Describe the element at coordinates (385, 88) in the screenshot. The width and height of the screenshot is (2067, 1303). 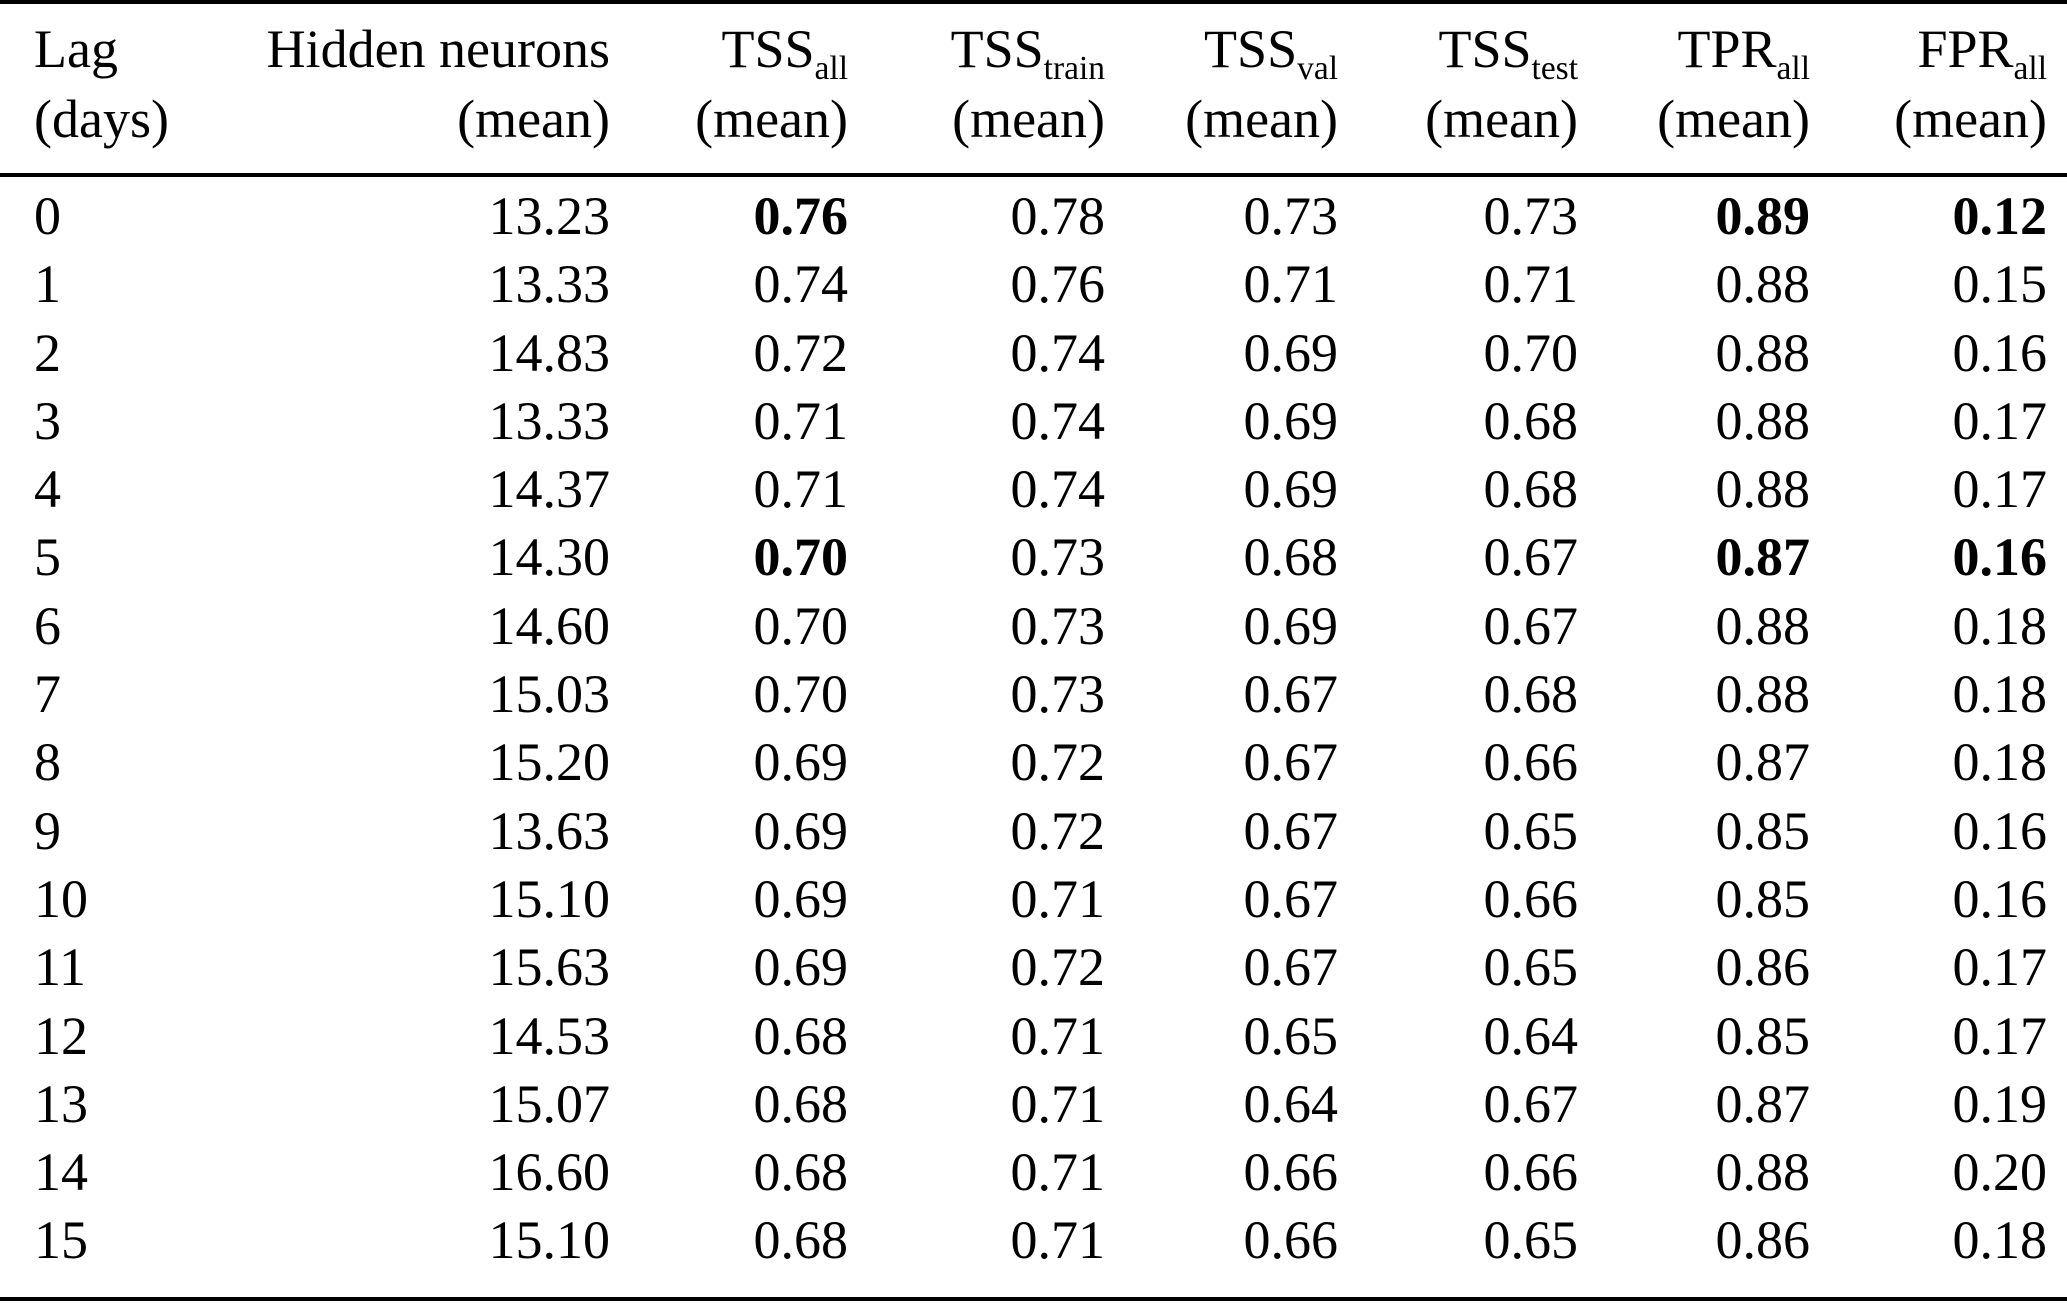
I see `col-header-hidden-neurons: Hidden neurons (mean)` at that location.